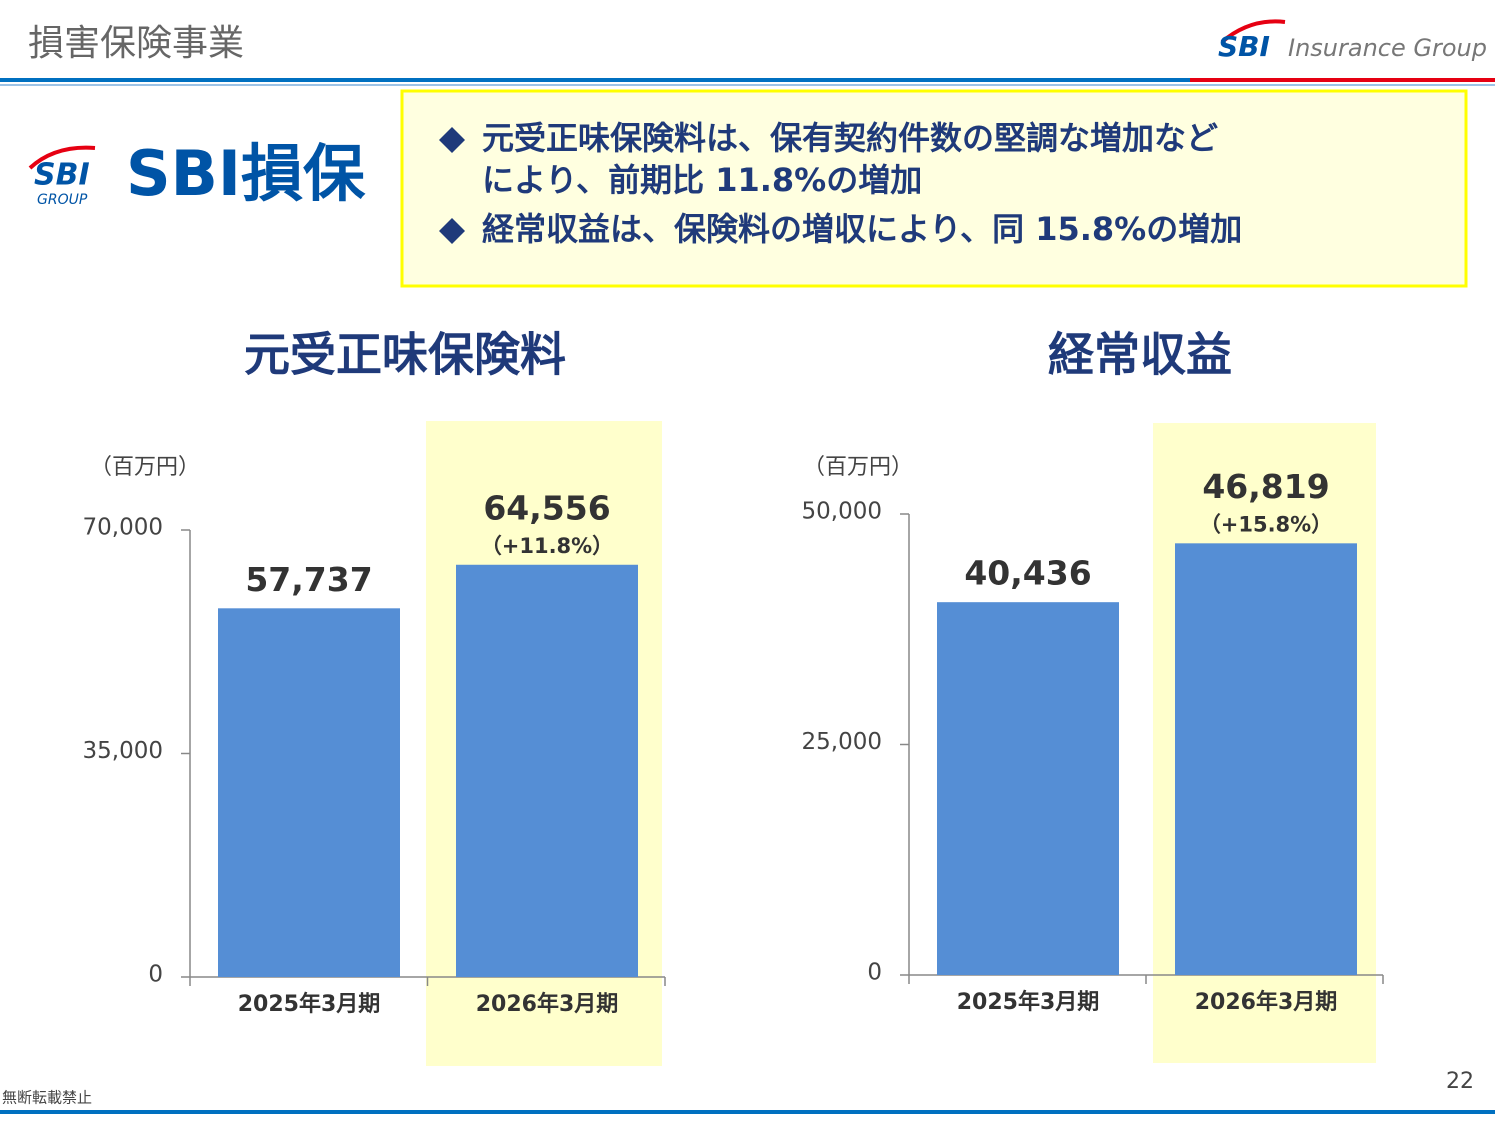 This screenshot has height=1122, width=1495. What do you see at coordinates (1387, 48) in the screenshot?
I see `brand-name: Insurance Group` at bounding box center [1387, 48].